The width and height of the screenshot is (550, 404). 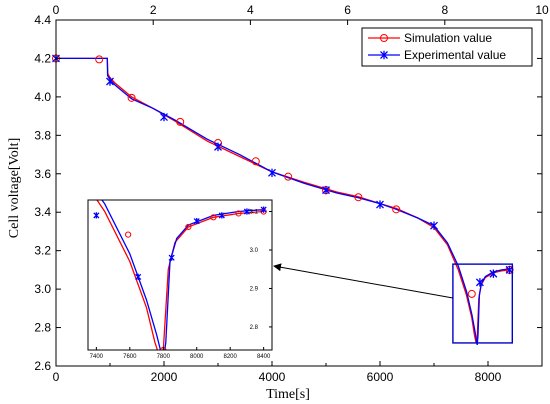 I want to click on inset-y-tick-label: 2.9, so click(x=254, y=289).